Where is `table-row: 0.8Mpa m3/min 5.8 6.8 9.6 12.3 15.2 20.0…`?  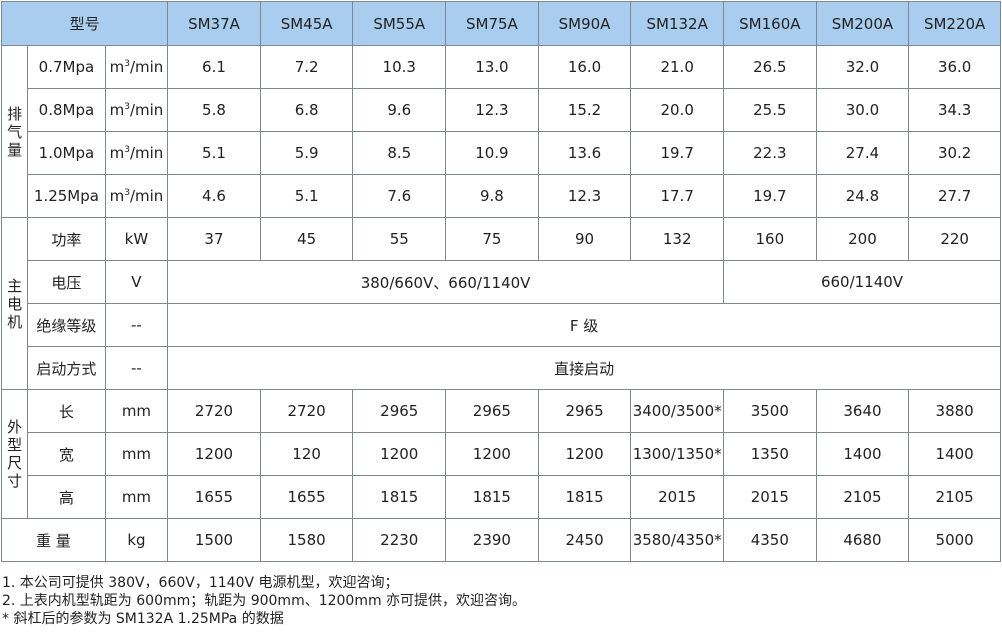 table-row: 0.8Mpa m3/min 5.8 6.8 9.6 12.3 15.2 20.0… is located at coordinates (501, 110).